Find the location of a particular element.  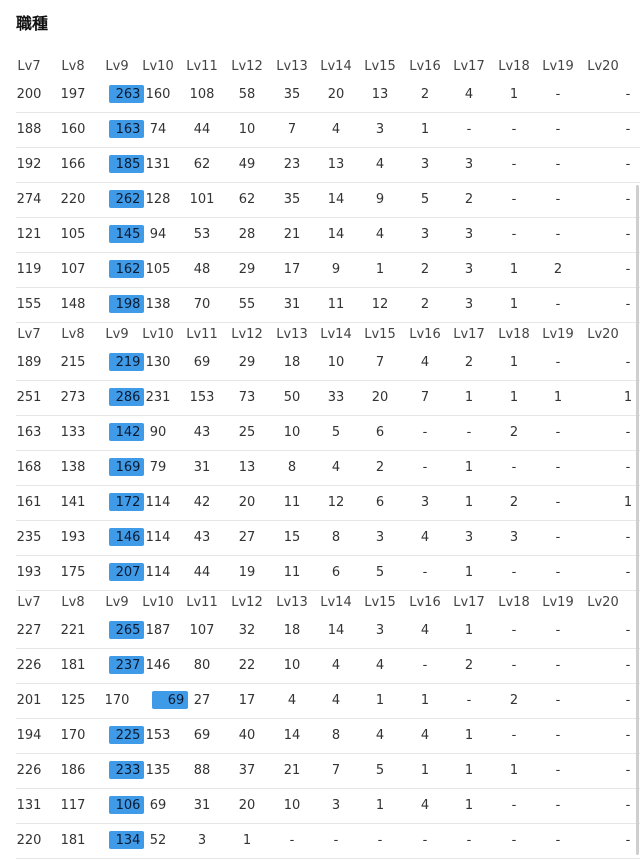

column-header: Lv15 is located at coordinates (380, 602).